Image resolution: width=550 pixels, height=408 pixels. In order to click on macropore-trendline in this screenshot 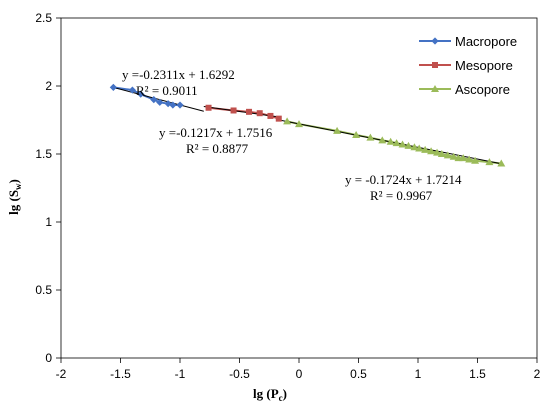, I will do `click(158, 99)`.